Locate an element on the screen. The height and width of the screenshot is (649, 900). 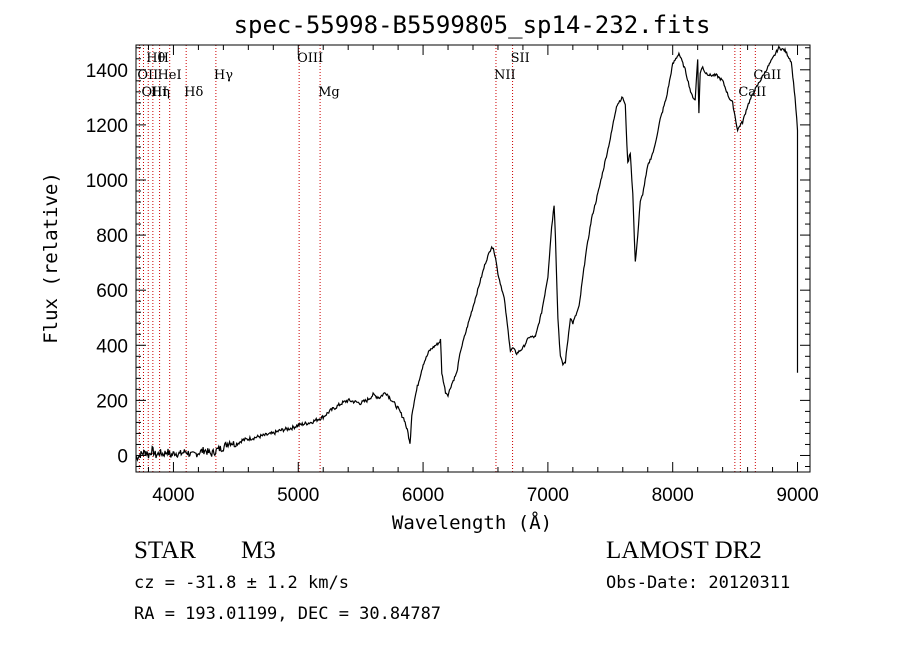
chart-title: spec-55998-B5599805_sp14-232.fits is located at coordinates (472, 25).